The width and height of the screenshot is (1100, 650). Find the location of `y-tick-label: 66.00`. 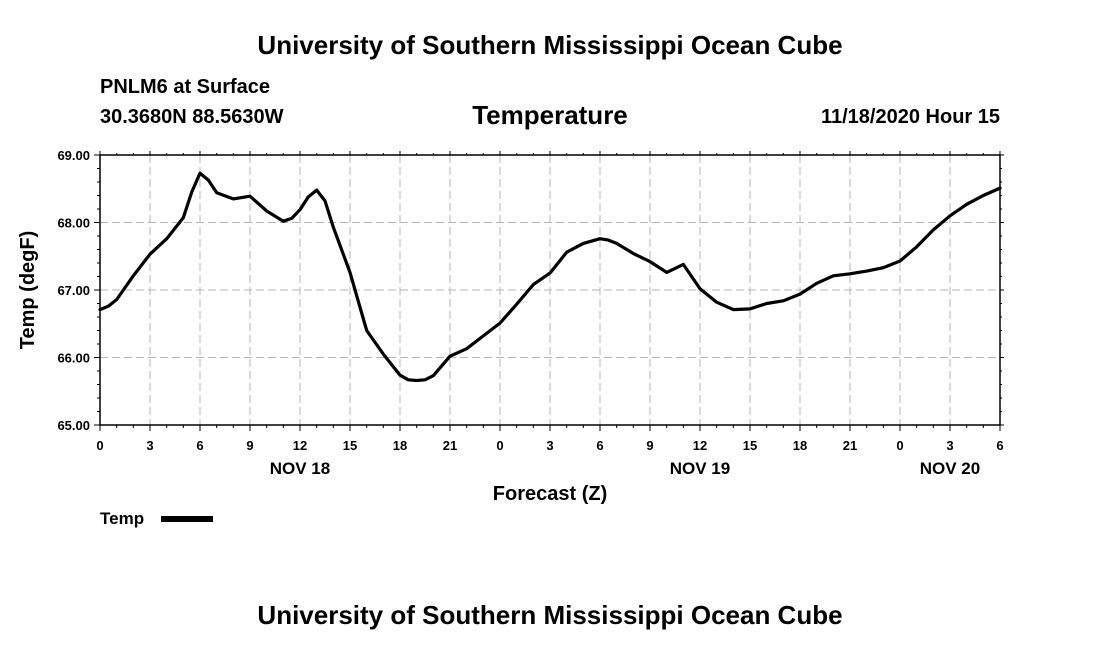

y-tick-label: 66.00 is located at coordinates (73, 358).